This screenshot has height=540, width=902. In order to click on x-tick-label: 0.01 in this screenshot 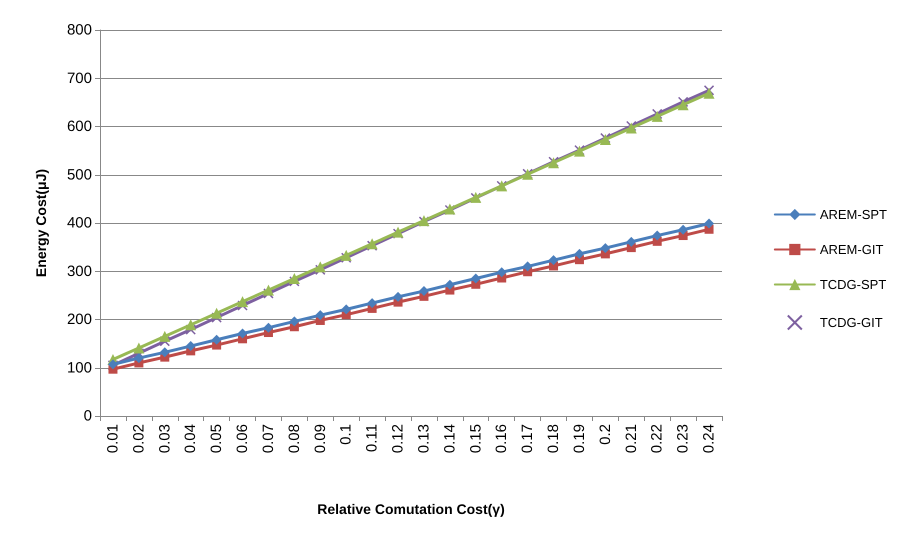, I will do `click(113, 439)`.